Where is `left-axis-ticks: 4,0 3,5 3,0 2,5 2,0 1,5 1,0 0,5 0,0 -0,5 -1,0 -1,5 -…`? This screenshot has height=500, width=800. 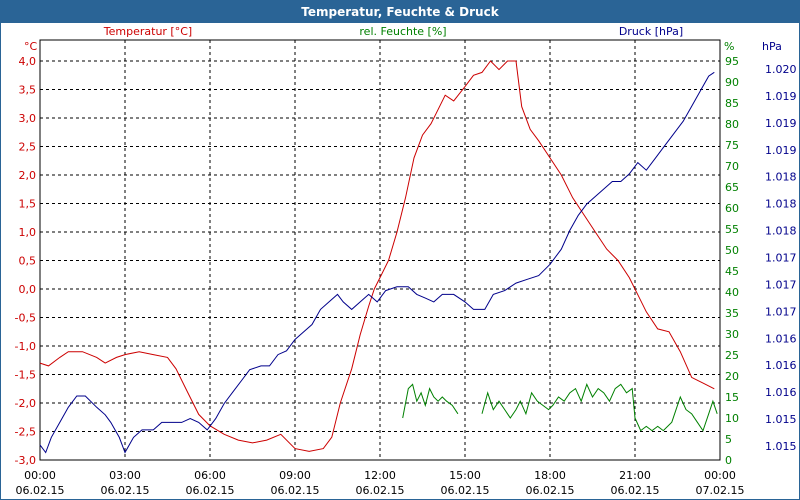
left-axis-ticks: 4,0 3,5 3,0 2,5 2,0 1,5 1,0 0,5 0,0 -0,5 -1,0 -1,5 -… is located at coordinates (25, 261).